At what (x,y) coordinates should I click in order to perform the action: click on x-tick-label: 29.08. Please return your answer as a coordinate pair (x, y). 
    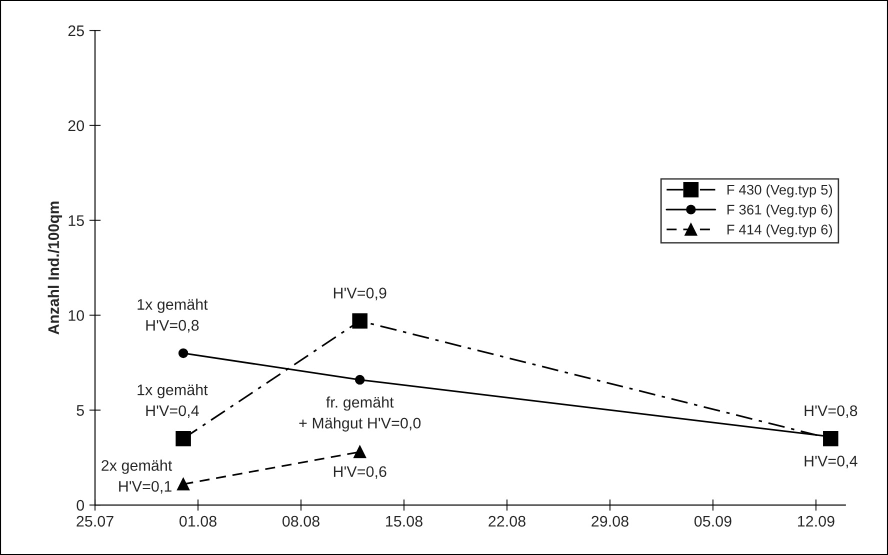
    Looking at the image, I should click on (610, 521).